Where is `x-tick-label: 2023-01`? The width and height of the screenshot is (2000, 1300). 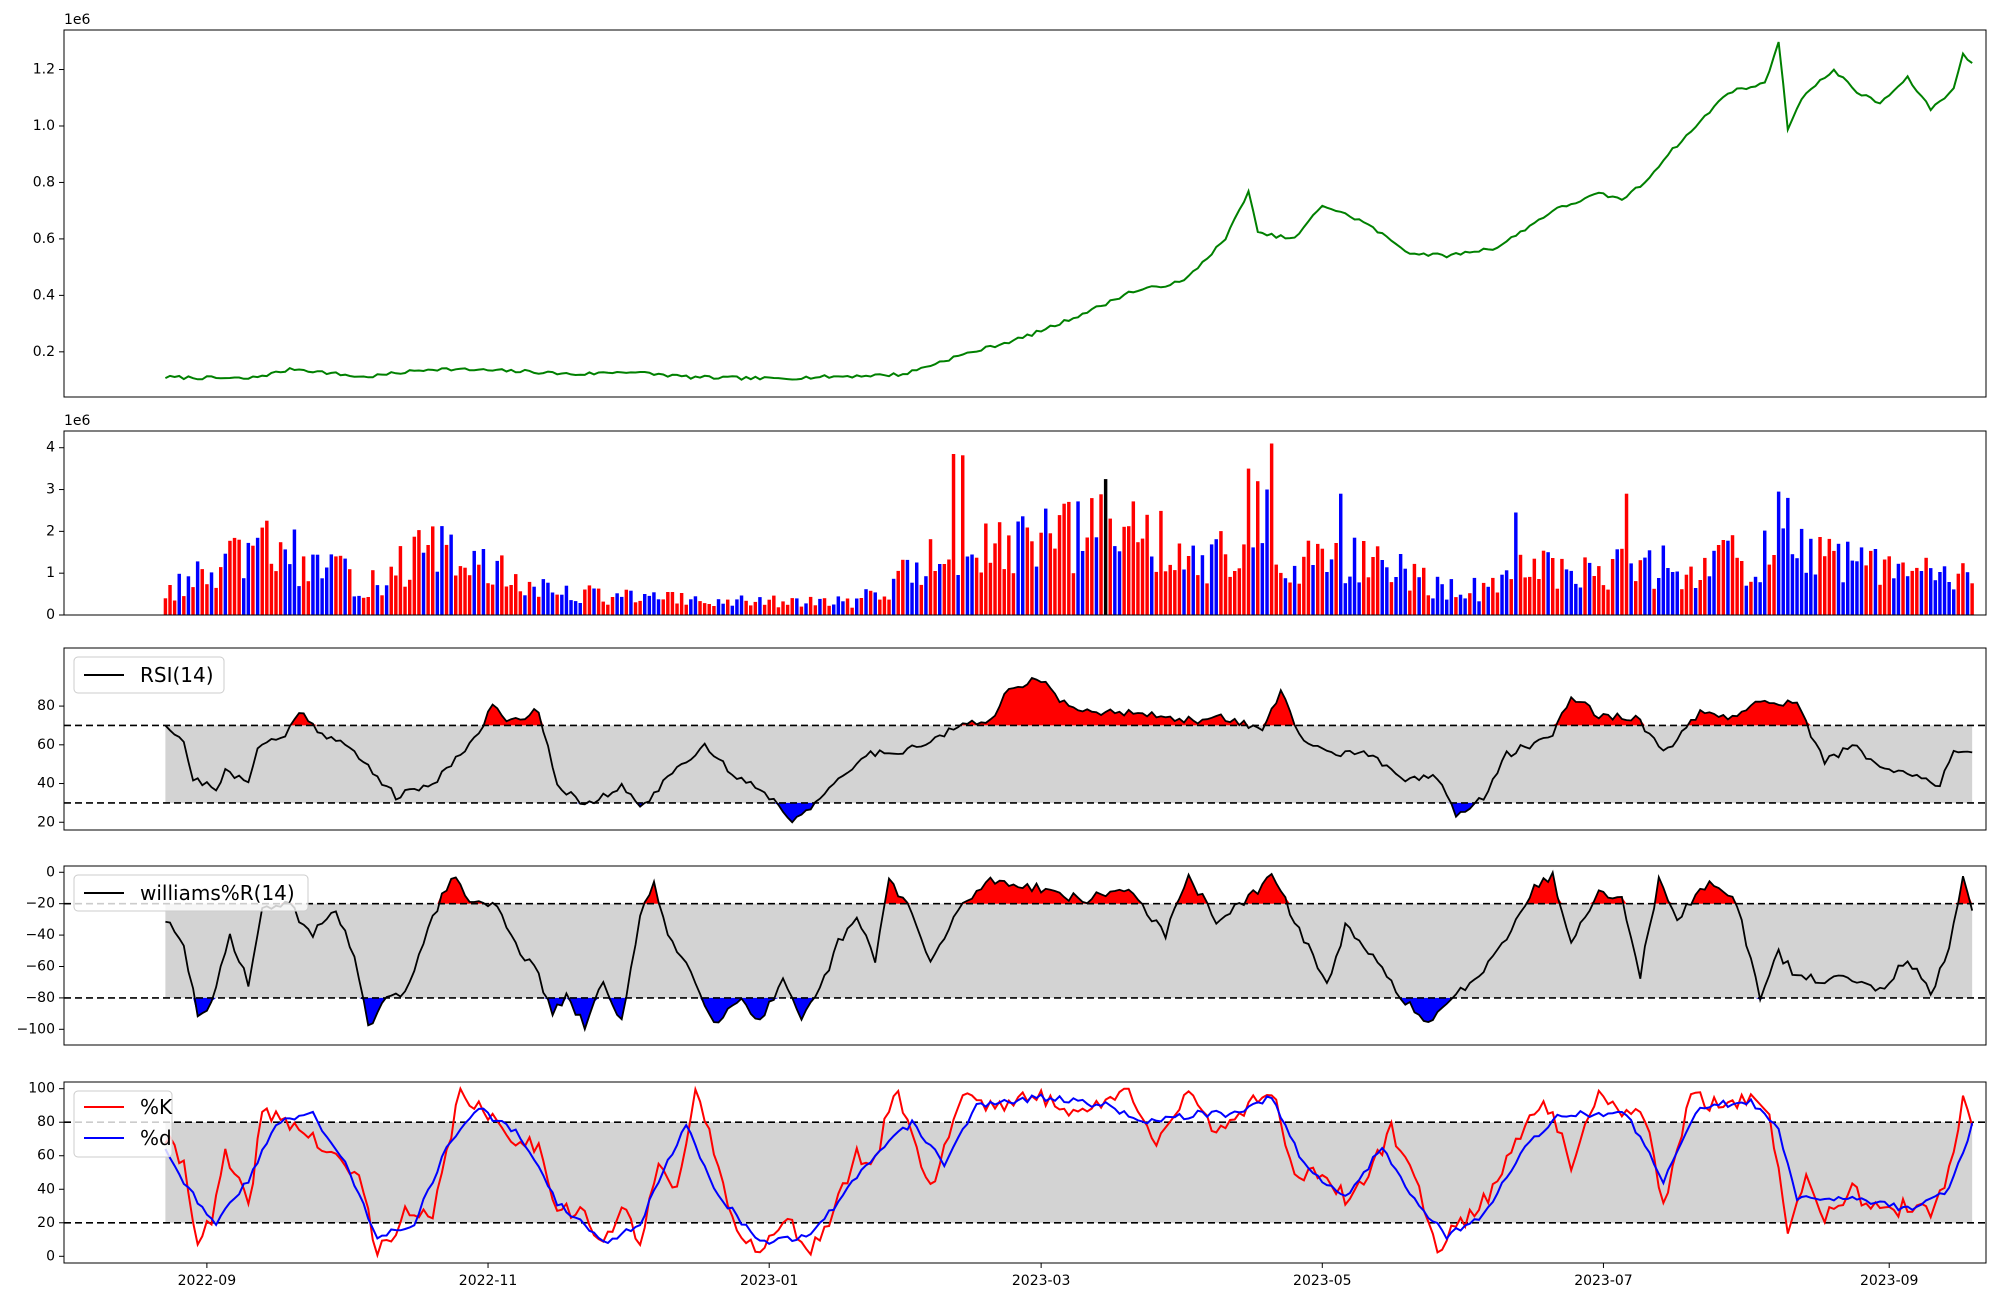
x-tick-label: 2023-01 is located at coordinates (769, 1281).